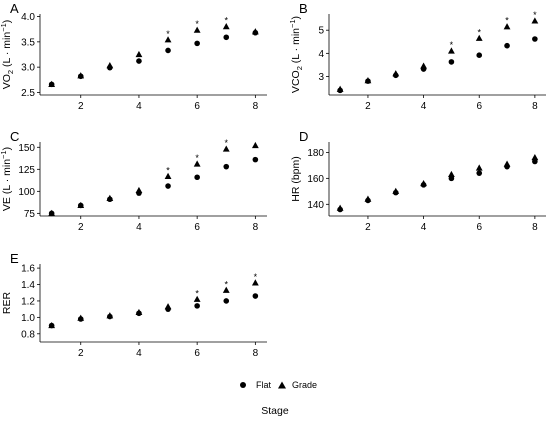 This screenshot has width=550, height=422. What do you see at coordinates (14, 136) in the screenshot?
I see `panel-letter: C` at bounding box center [14, 136].